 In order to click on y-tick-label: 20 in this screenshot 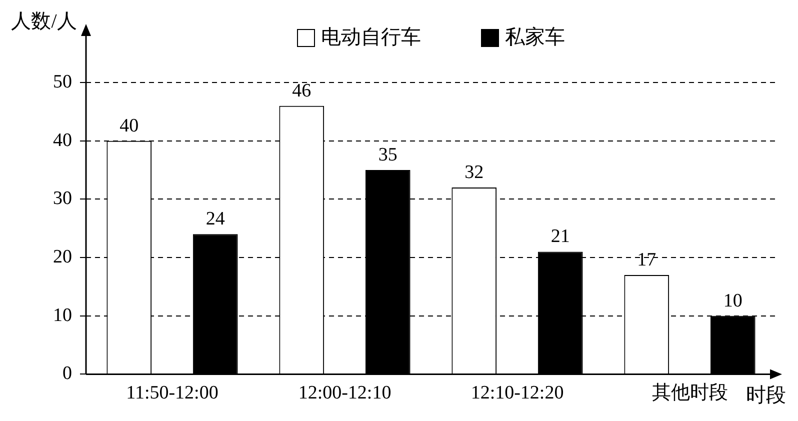, I will do `click(62, 257)`.